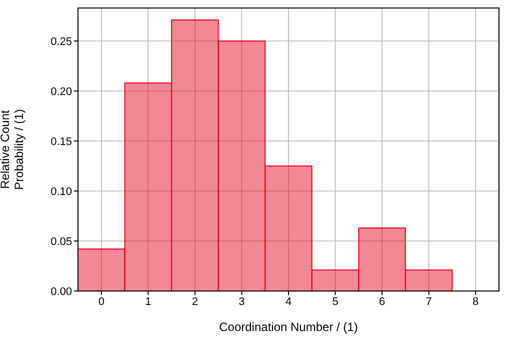  What do you see at coordinates (288, 302) in the screenshot?
I see `x-tick-label: 4` at bounding box center [288, 302].